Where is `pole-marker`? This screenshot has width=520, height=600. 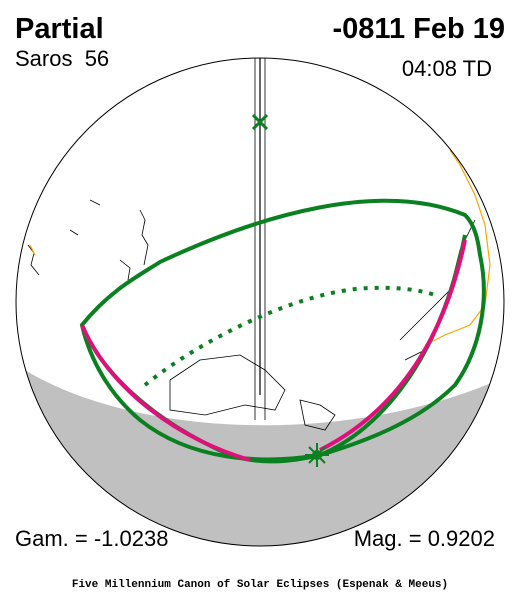
pole-marker is located at coordinates (260, 122).